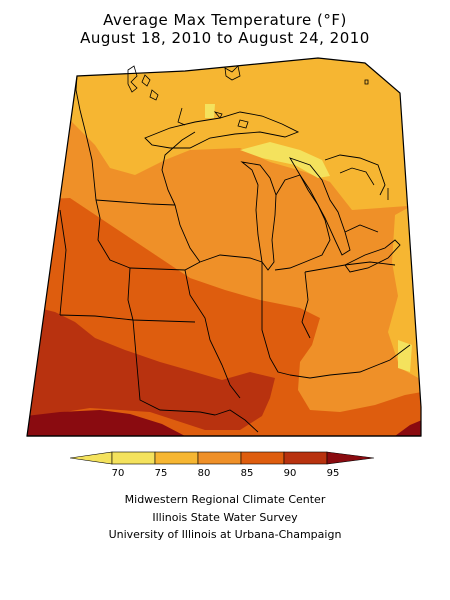 The height and width of the screenshot is (600, 450). I want to click on legend-tick-85: 85, so click(247, 473).